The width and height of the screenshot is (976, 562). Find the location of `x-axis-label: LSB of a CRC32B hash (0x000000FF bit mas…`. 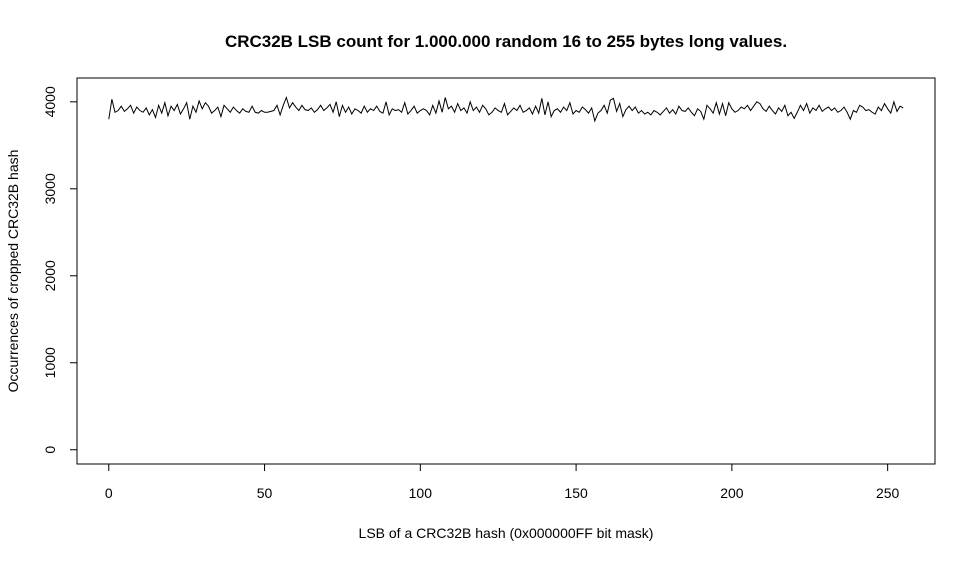

x-axis-label: LSB of a CRC32B hash (0x000000FF bit mas… is located at coordinates (506, 533).